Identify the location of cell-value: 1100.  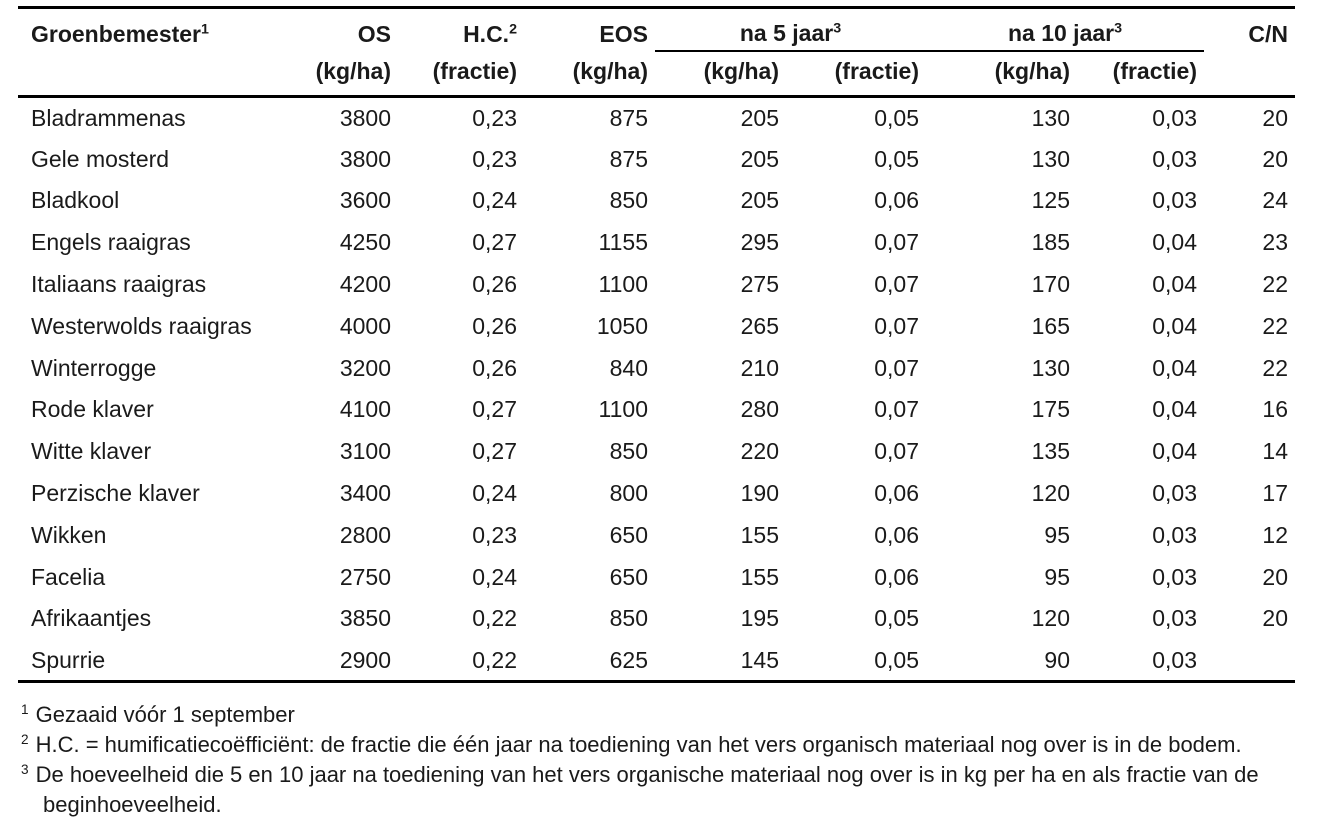
(623, 284).